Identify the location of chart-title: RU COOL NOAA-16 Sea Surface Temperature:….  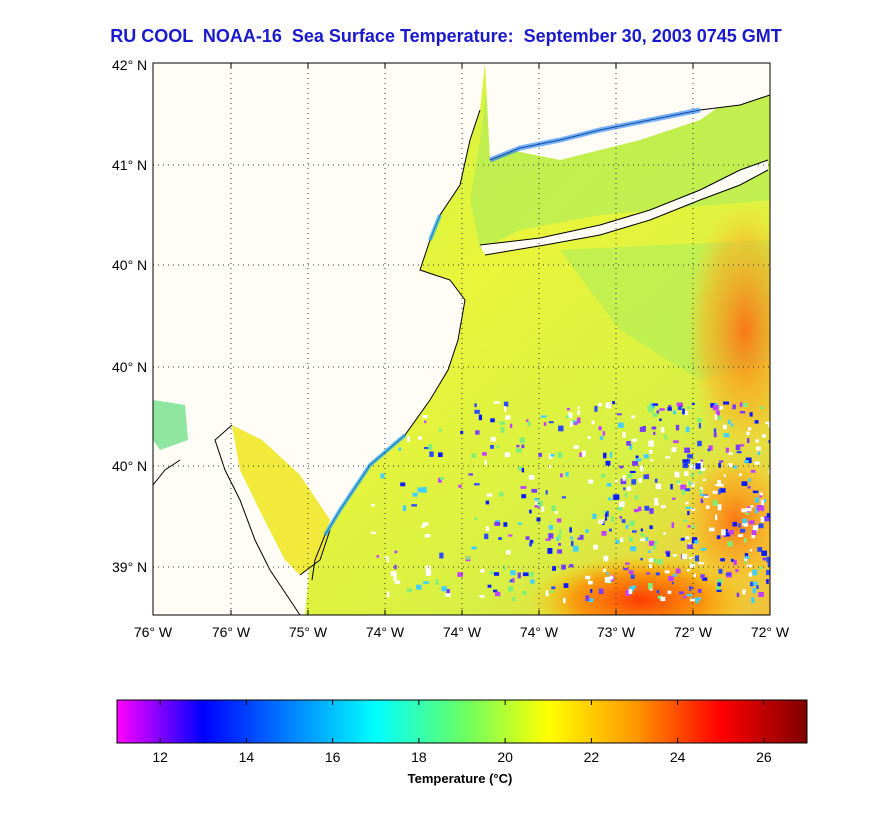
(446, 36).